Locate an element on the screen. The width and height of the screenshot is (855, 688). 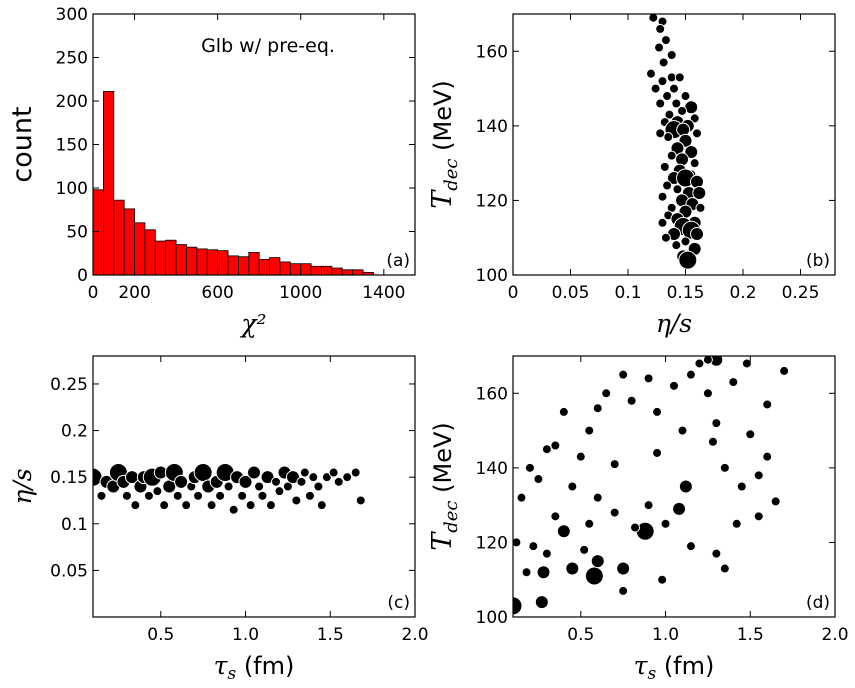
panel-c-ytick-label: 0.2 is located at coordinates (74, 432).